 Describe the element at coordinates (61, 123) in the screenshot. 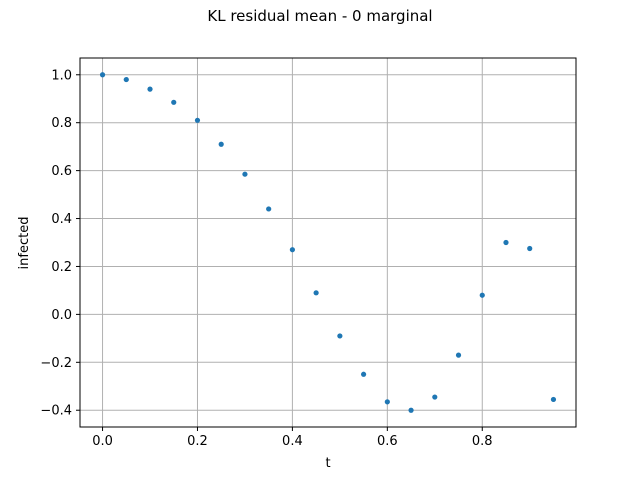

I see `y-tick-label: 0.8` at that location.